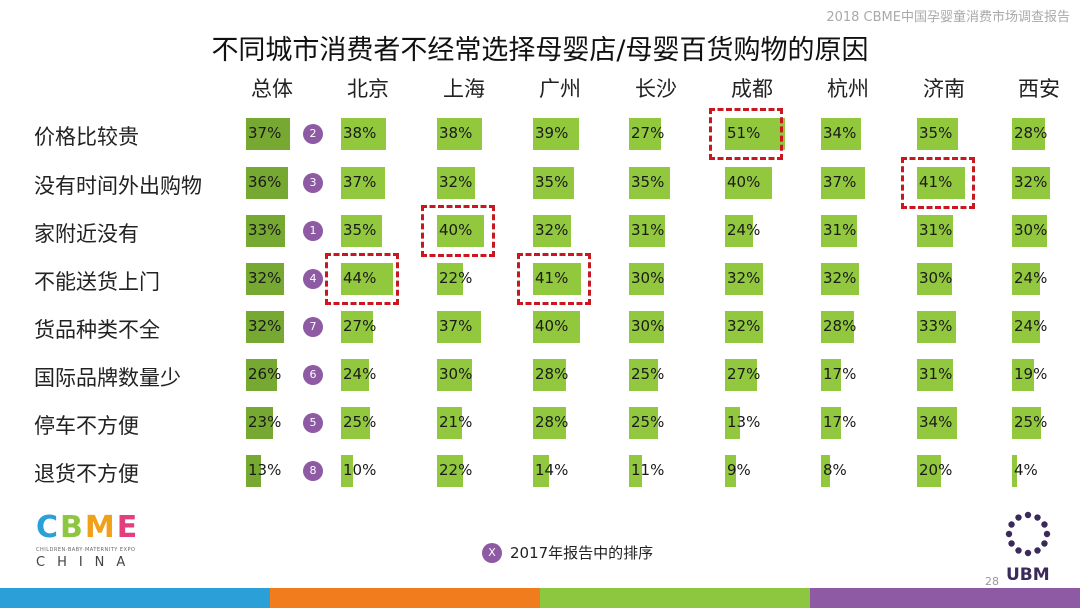  I want to click on table-cell: 28%, so click(568, 423).